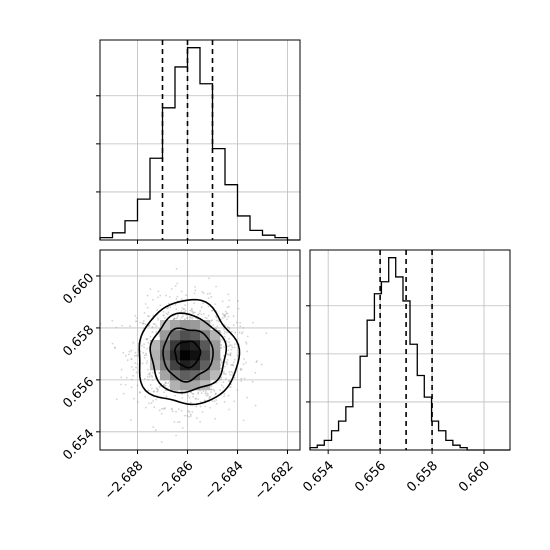 This screenshot has height=550, width=550. I want to click on joint-density-panel, so click(198, 351).